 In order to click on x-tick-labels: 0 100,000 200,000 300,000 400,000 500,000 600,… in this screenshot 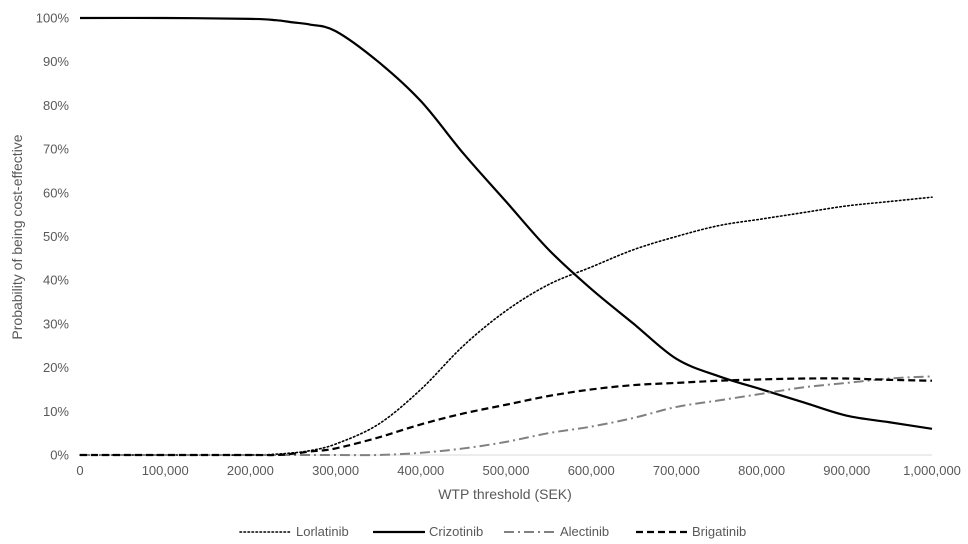, I will do `click(518, 470)`.